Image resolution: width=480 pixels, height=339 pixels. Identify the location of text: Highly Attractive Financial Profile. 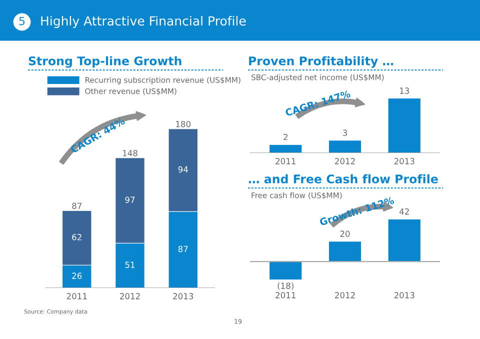
(143, 22).